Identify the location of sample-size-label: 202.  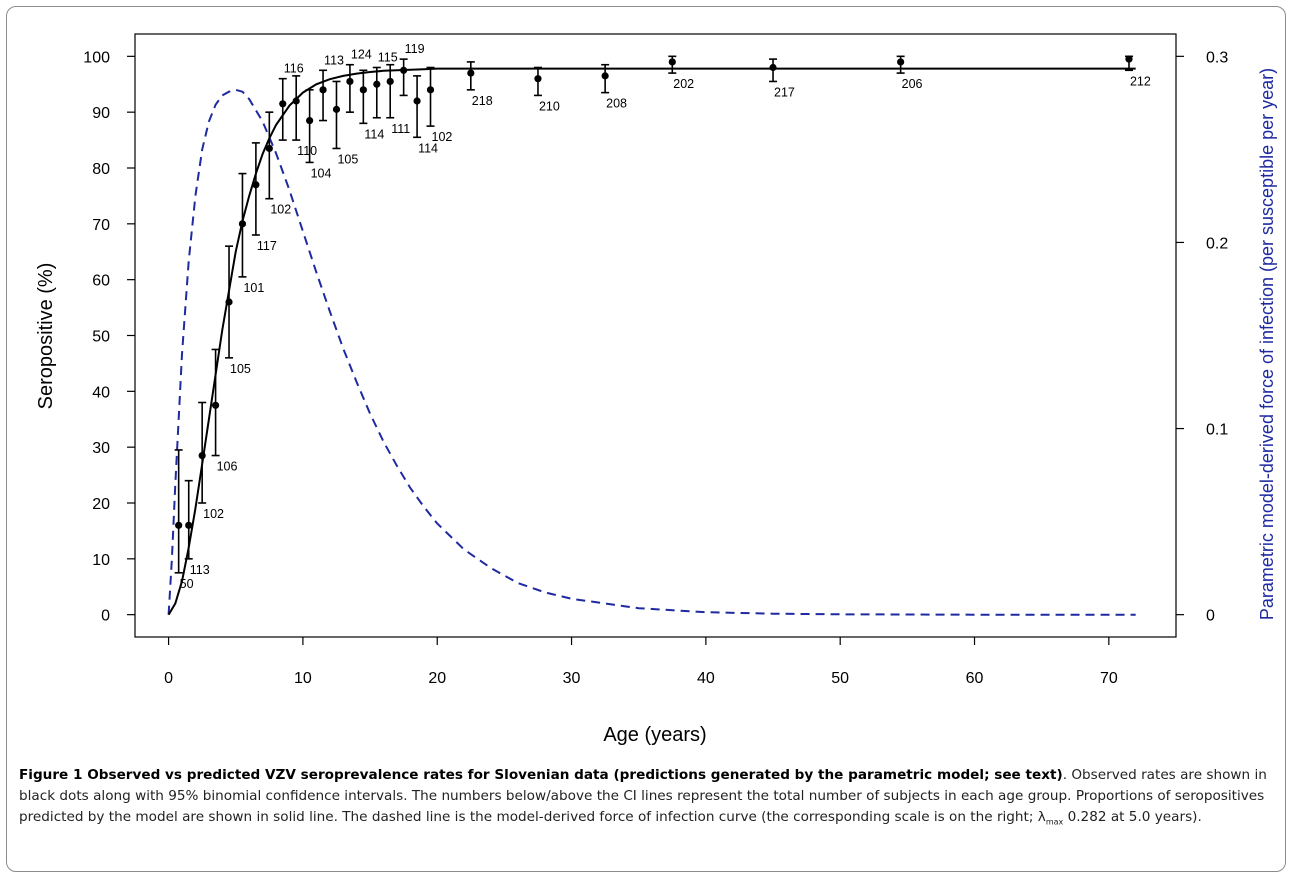
(683, 84).